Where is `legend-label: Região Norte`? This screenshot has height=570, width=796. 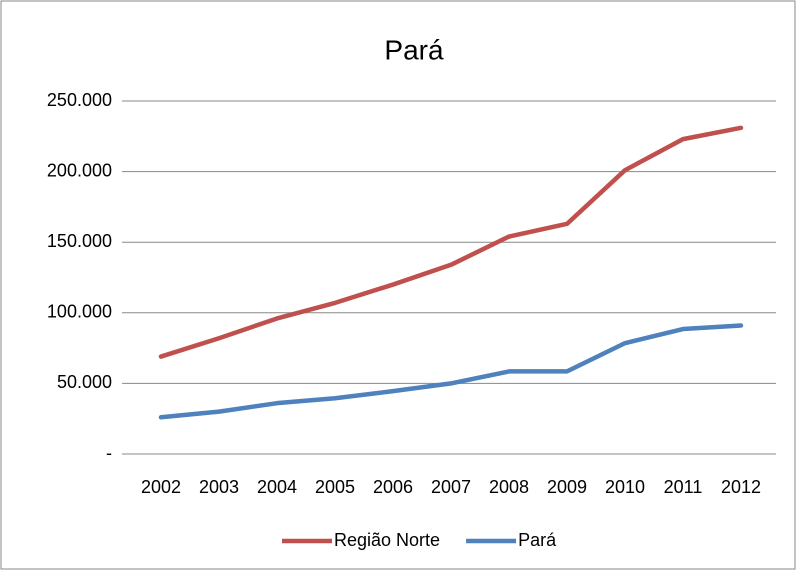
legend-label: Região Norte is located at coordinates (387, 540).